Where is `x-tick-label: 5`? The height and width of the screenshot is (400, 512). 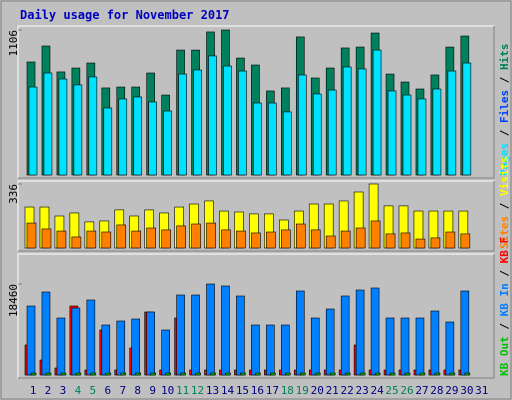
x-tick-label: 5 is located at coordinates (93, 390).